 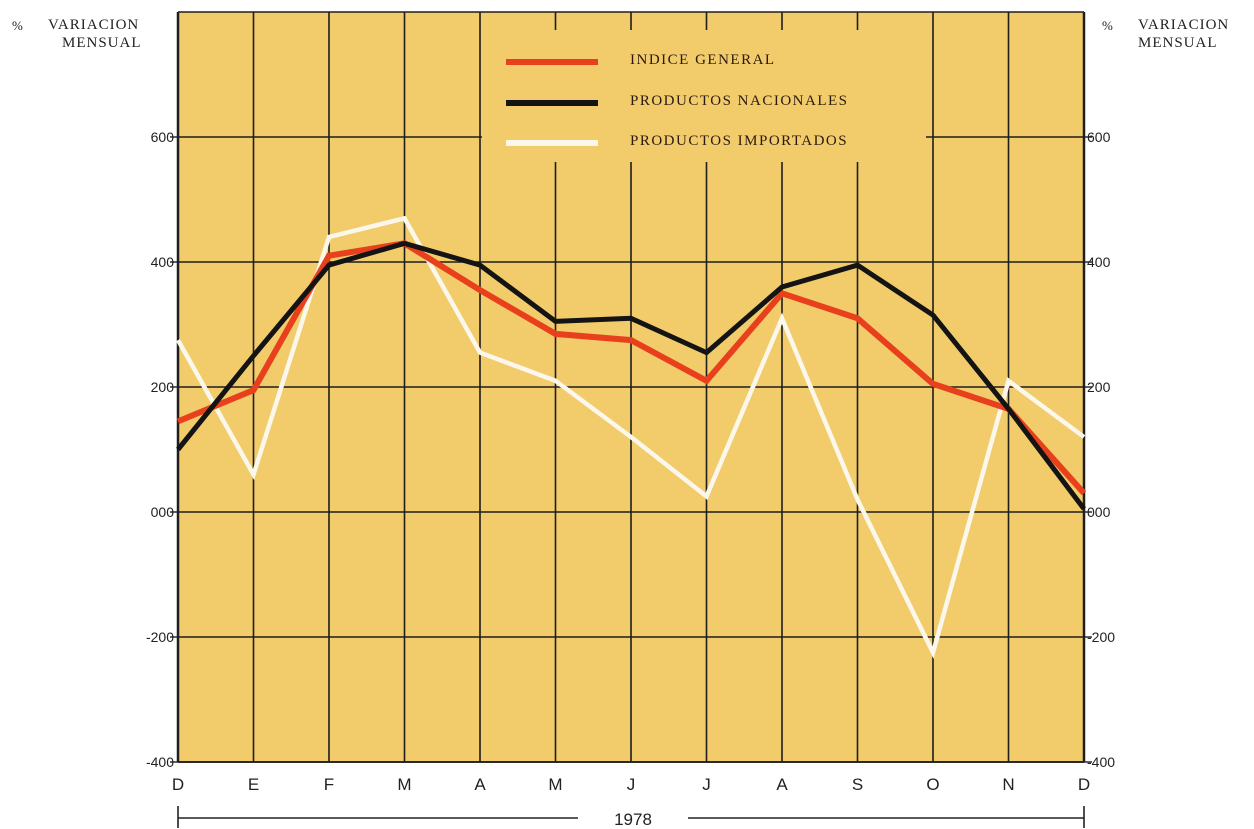 I want to click on left-y-tick-label: 000, so click(x=163, y=512).